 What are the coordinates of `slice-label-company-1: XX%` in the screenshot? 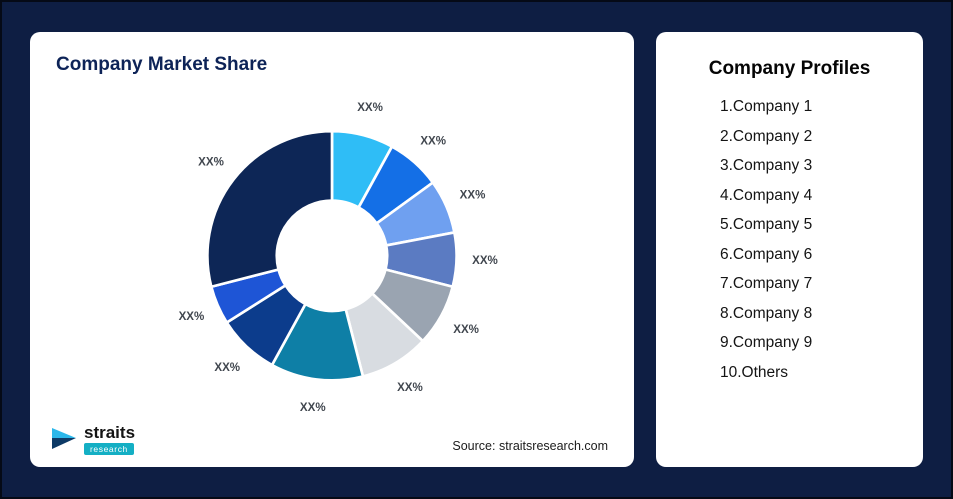 It's located at (370, 108).